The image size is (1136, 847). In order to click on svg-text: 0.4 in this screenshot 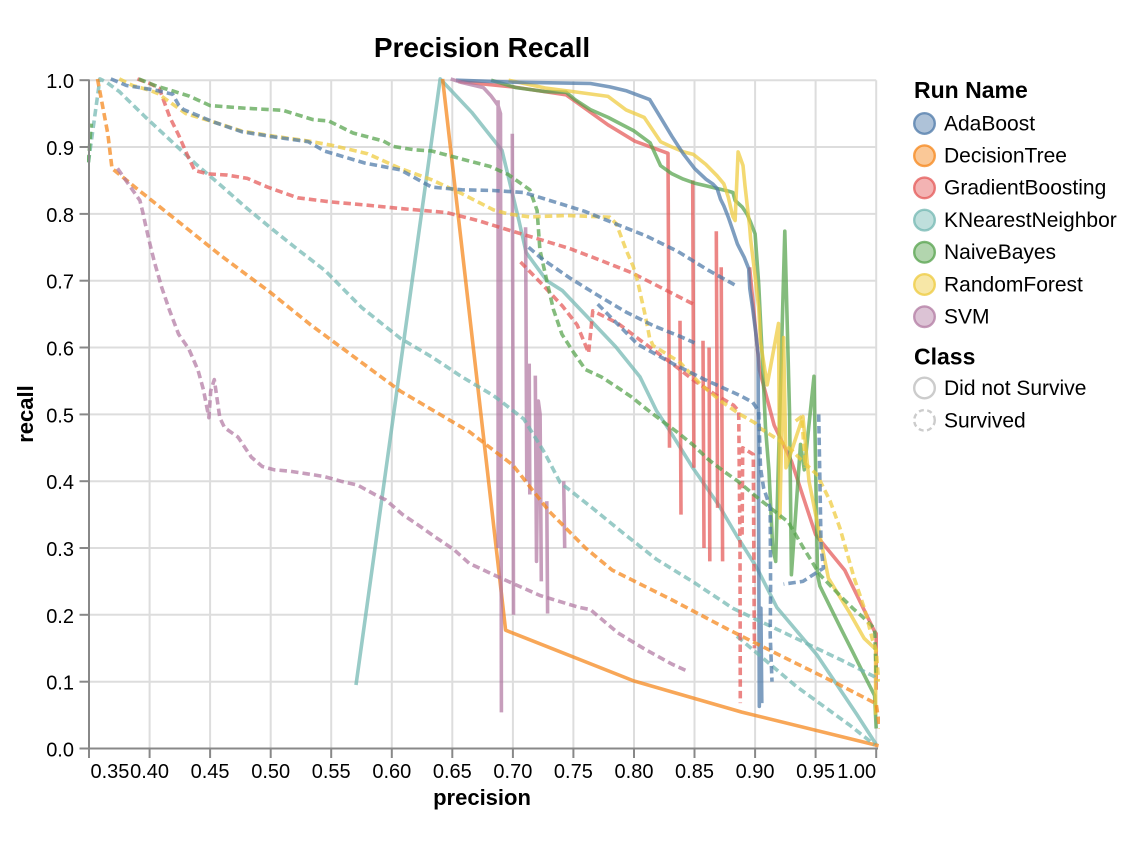, I will do `click(60, 483)`.